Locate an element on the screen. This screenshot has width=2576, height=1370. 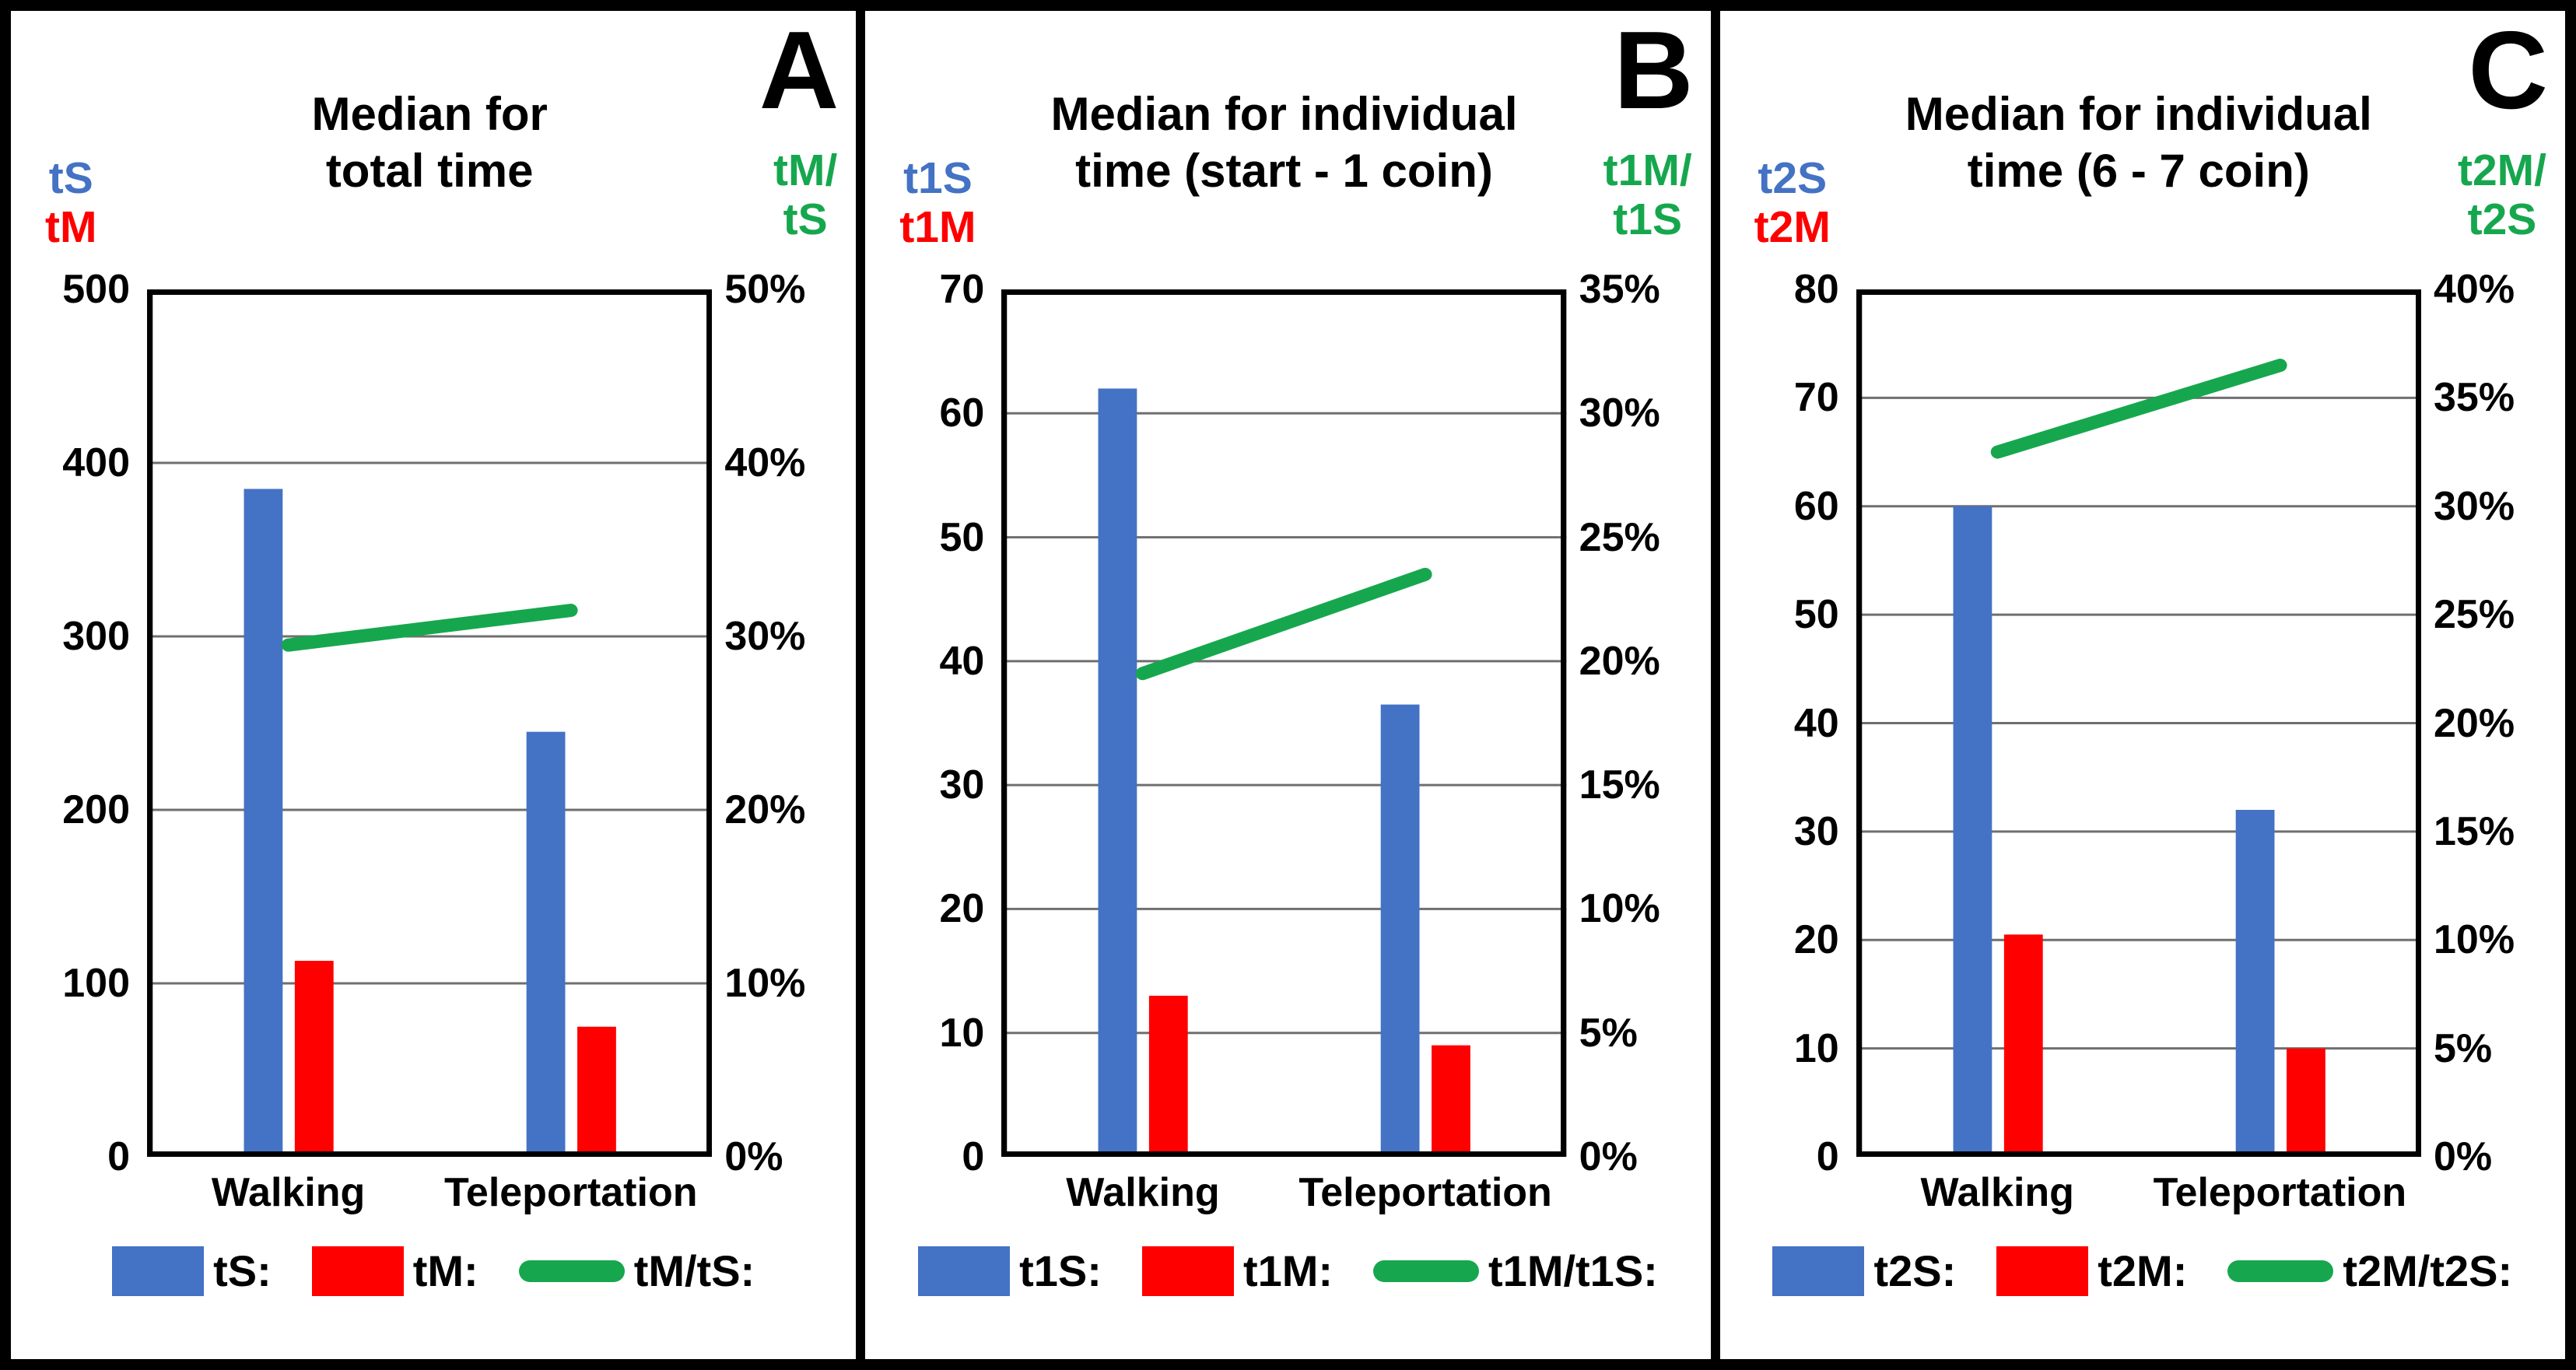
panel-header: tS tM Median for total time tM/ tS A is located at coordinates (433, 143).